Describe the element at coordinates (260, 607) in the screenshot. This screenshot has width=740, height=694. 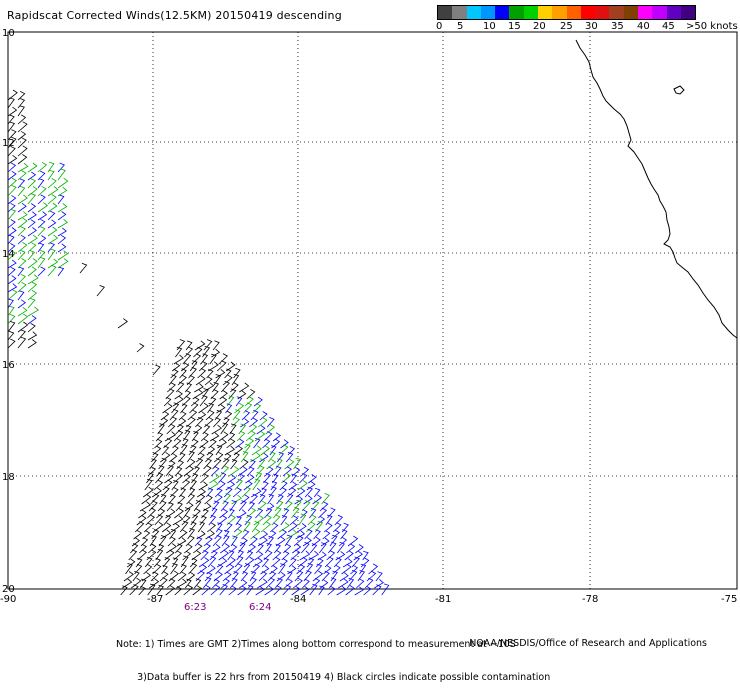
I see `measurement-time-label: 6:24` at that location.